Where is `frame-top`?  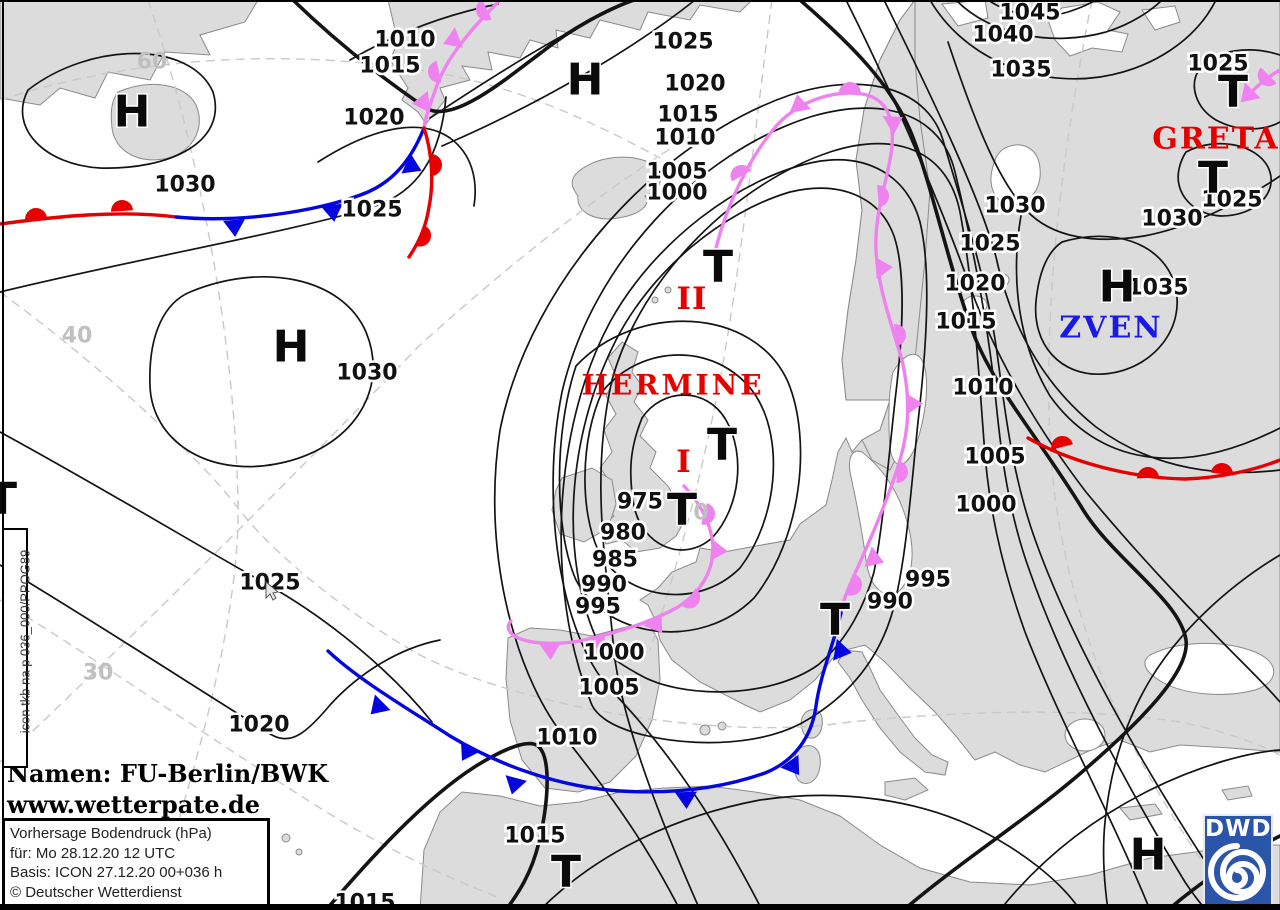 frame-top is located at coordinates (640, 1).